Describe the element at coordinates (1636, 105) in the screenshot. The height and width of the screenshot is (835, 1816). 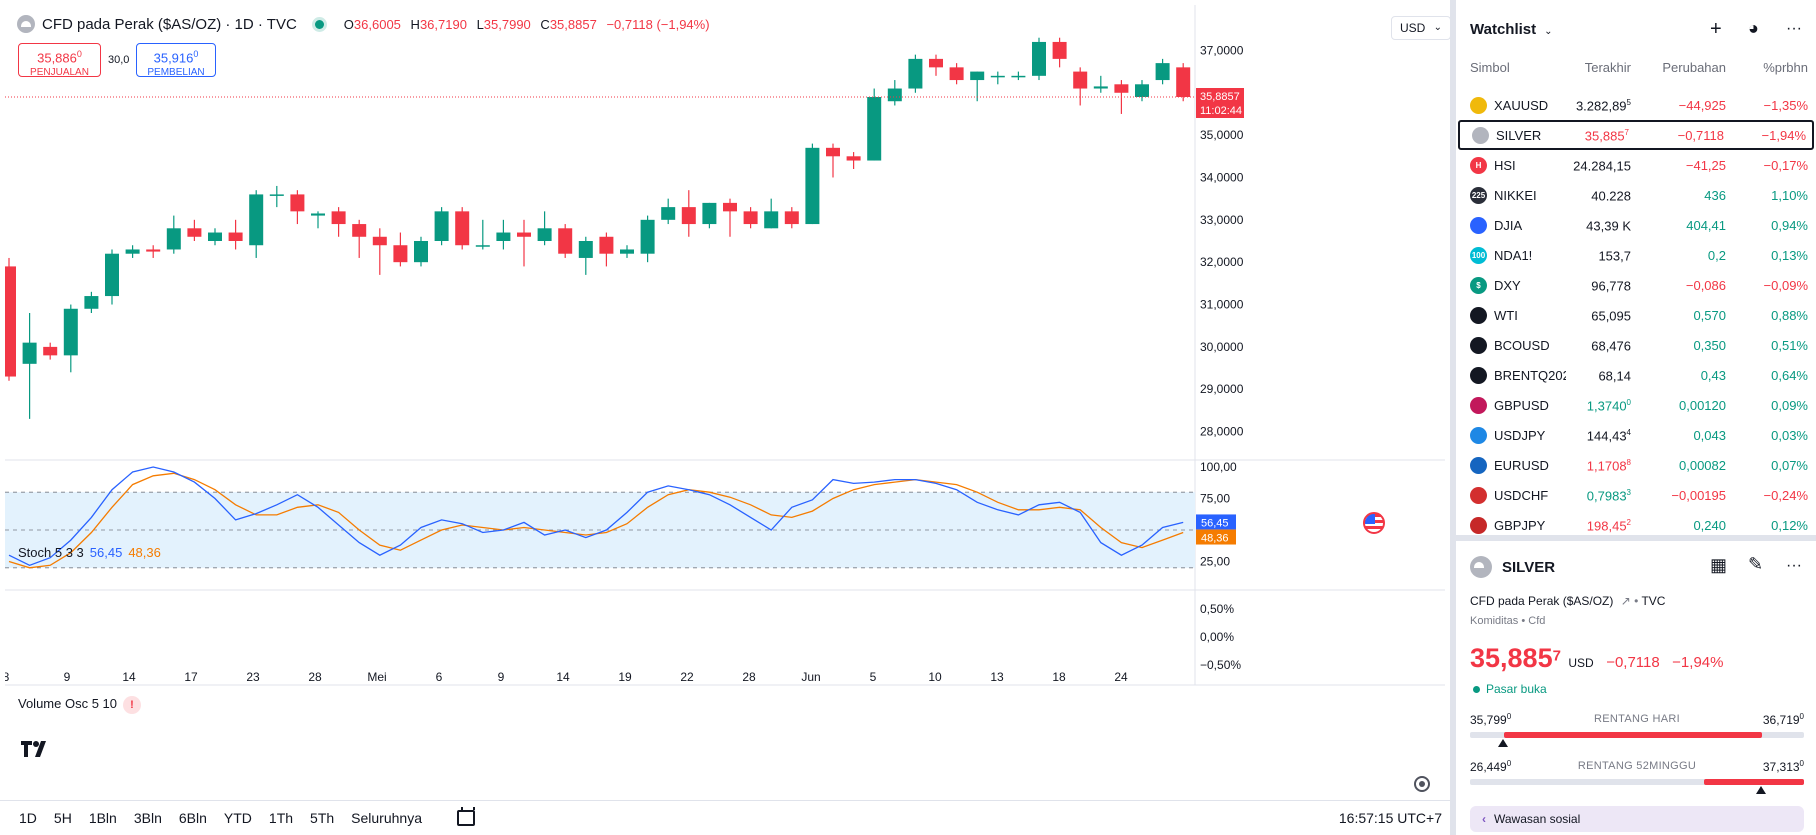
I see `watchlist-row-xauusd: XAUUSD 3.282,895 −44,925 −1,35%` at that location.